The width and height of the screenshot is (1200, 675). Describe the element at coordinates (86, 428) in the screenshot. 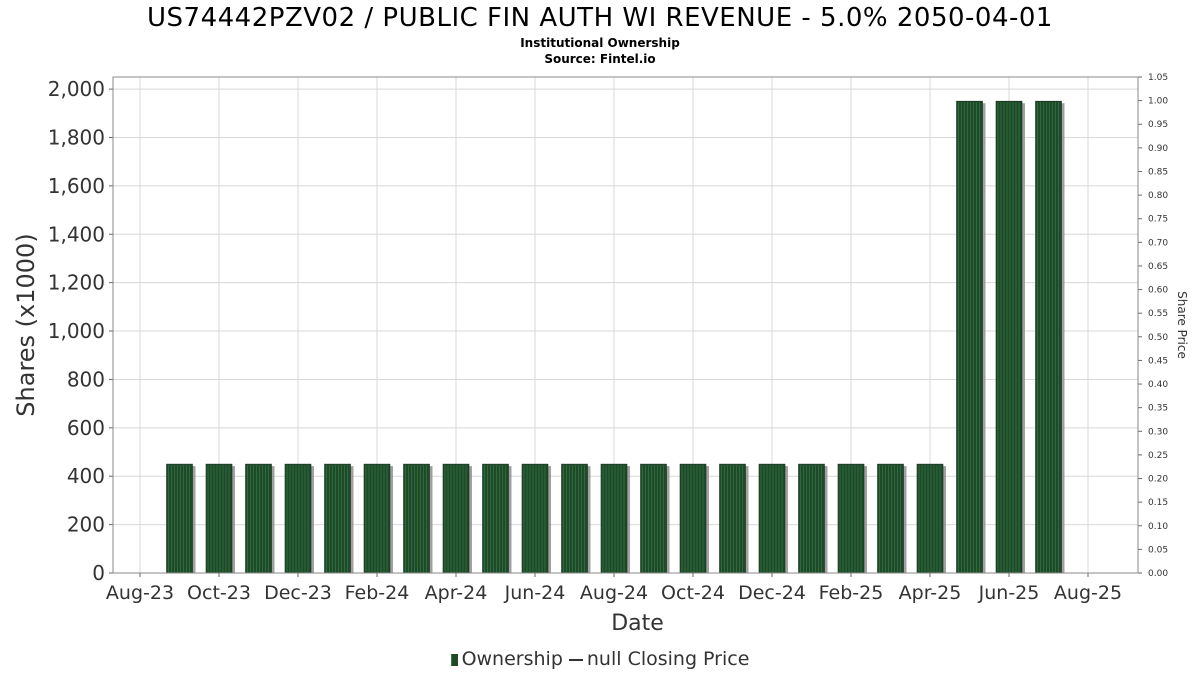

I see `y-tick-label: 600` at that location.